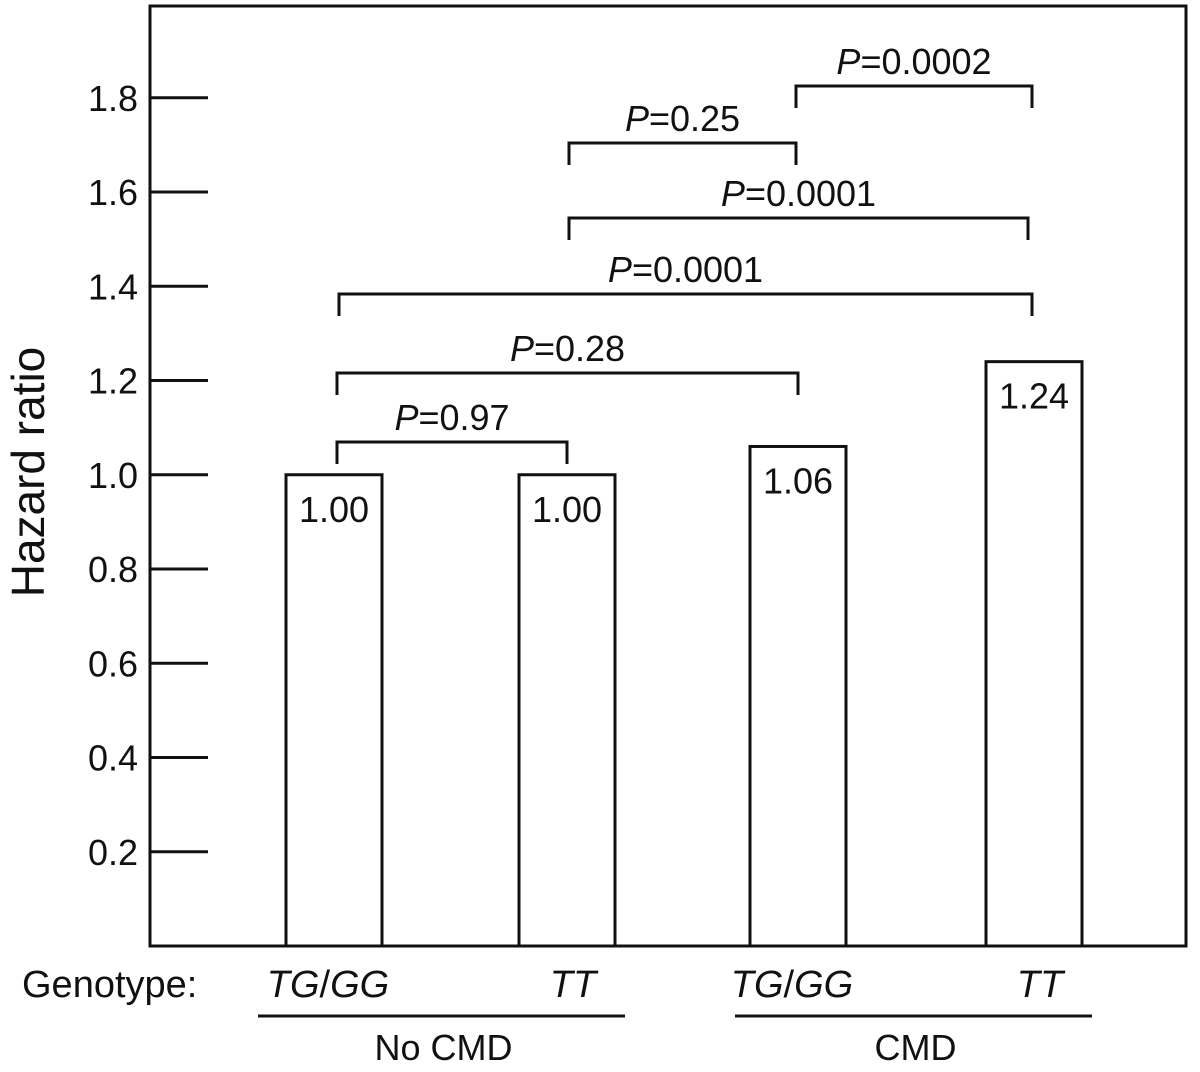  What do you see at coordinates (113, 286) in the screenshot?
I see `y-tick-label: 1.4` at bounding box center [113, 286].